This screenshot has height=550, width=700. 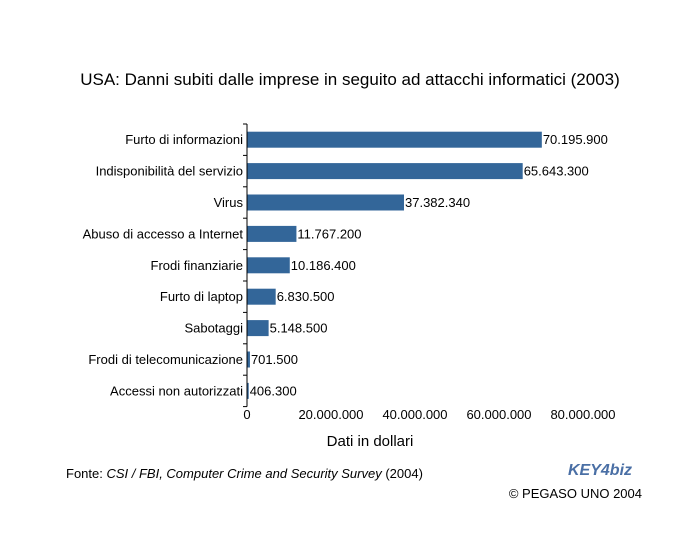 What do you see at coordinates (169, 171) in the screenshot?
I see `category-label: Indisponibilità del servizio` at bounding box center [169, 171].